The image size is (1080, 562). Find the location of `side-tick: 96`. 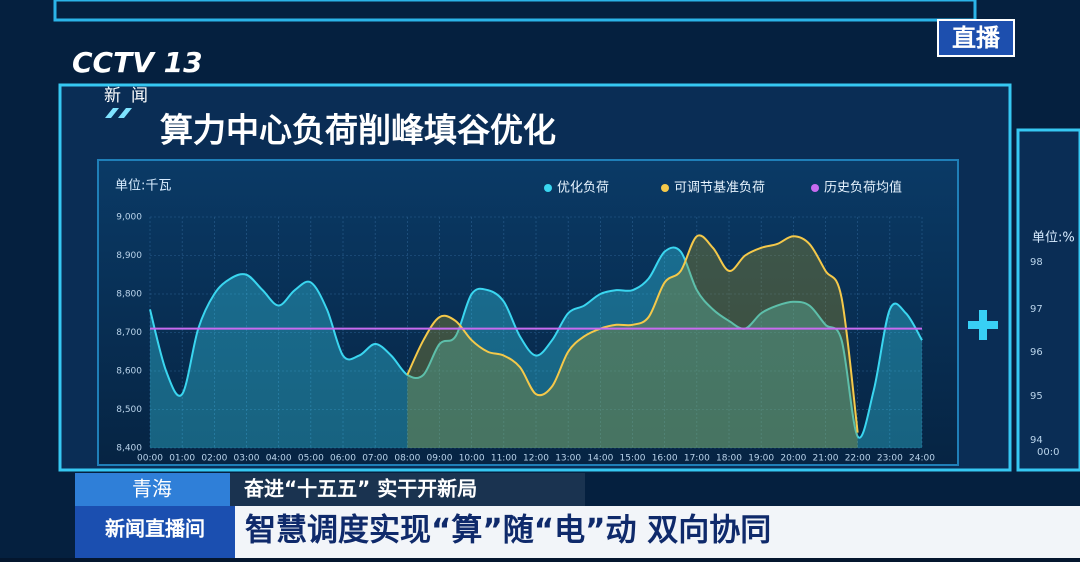

side-tick: 96 is located at coordinates (1036, 352).